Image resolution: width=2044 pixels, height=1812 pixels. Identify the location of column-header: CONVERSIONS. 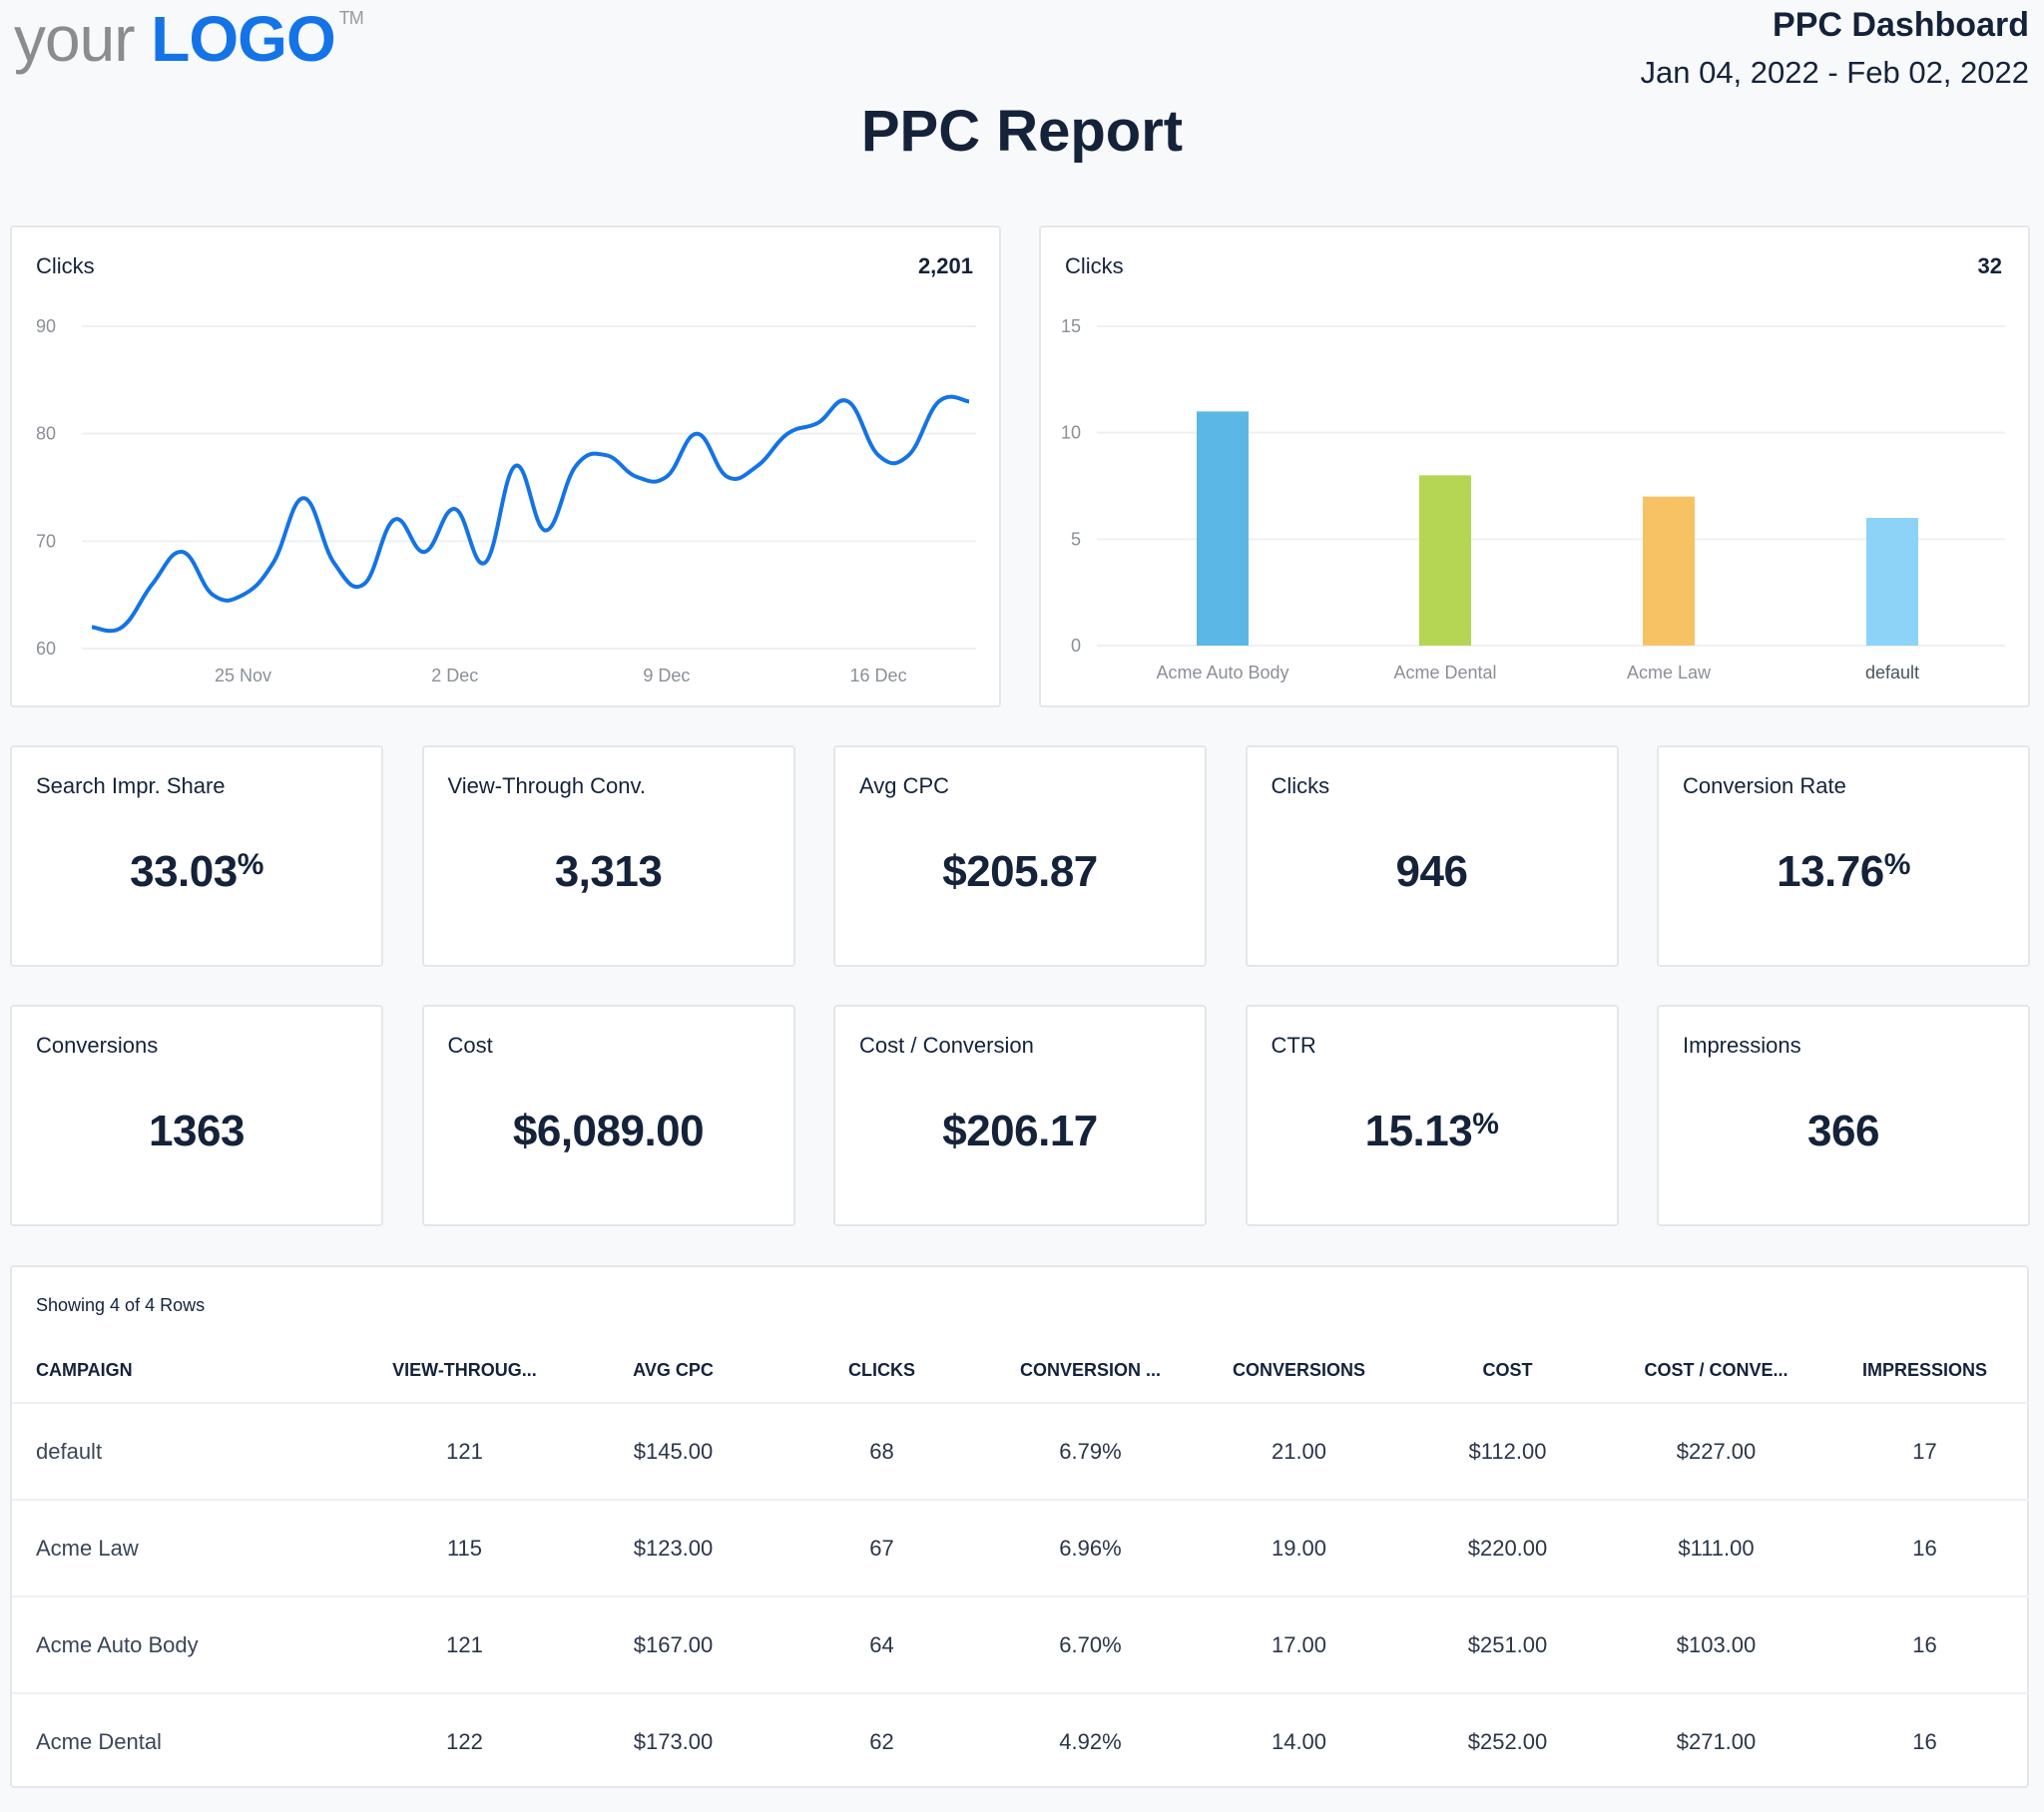
(1299, 1371).